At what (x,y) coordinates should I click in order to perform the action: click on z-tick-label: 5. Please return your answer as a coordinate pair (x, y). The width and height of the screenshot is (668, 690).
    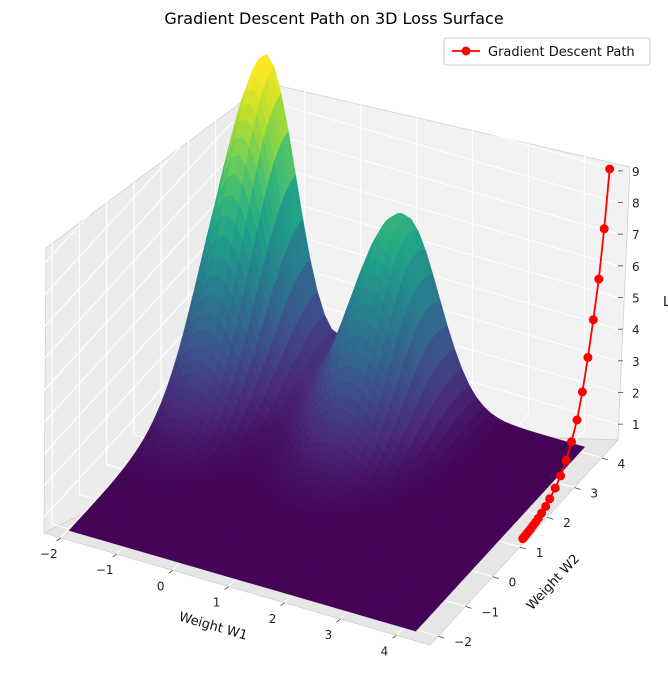
    Looking at the image, I should click on (636, 299).